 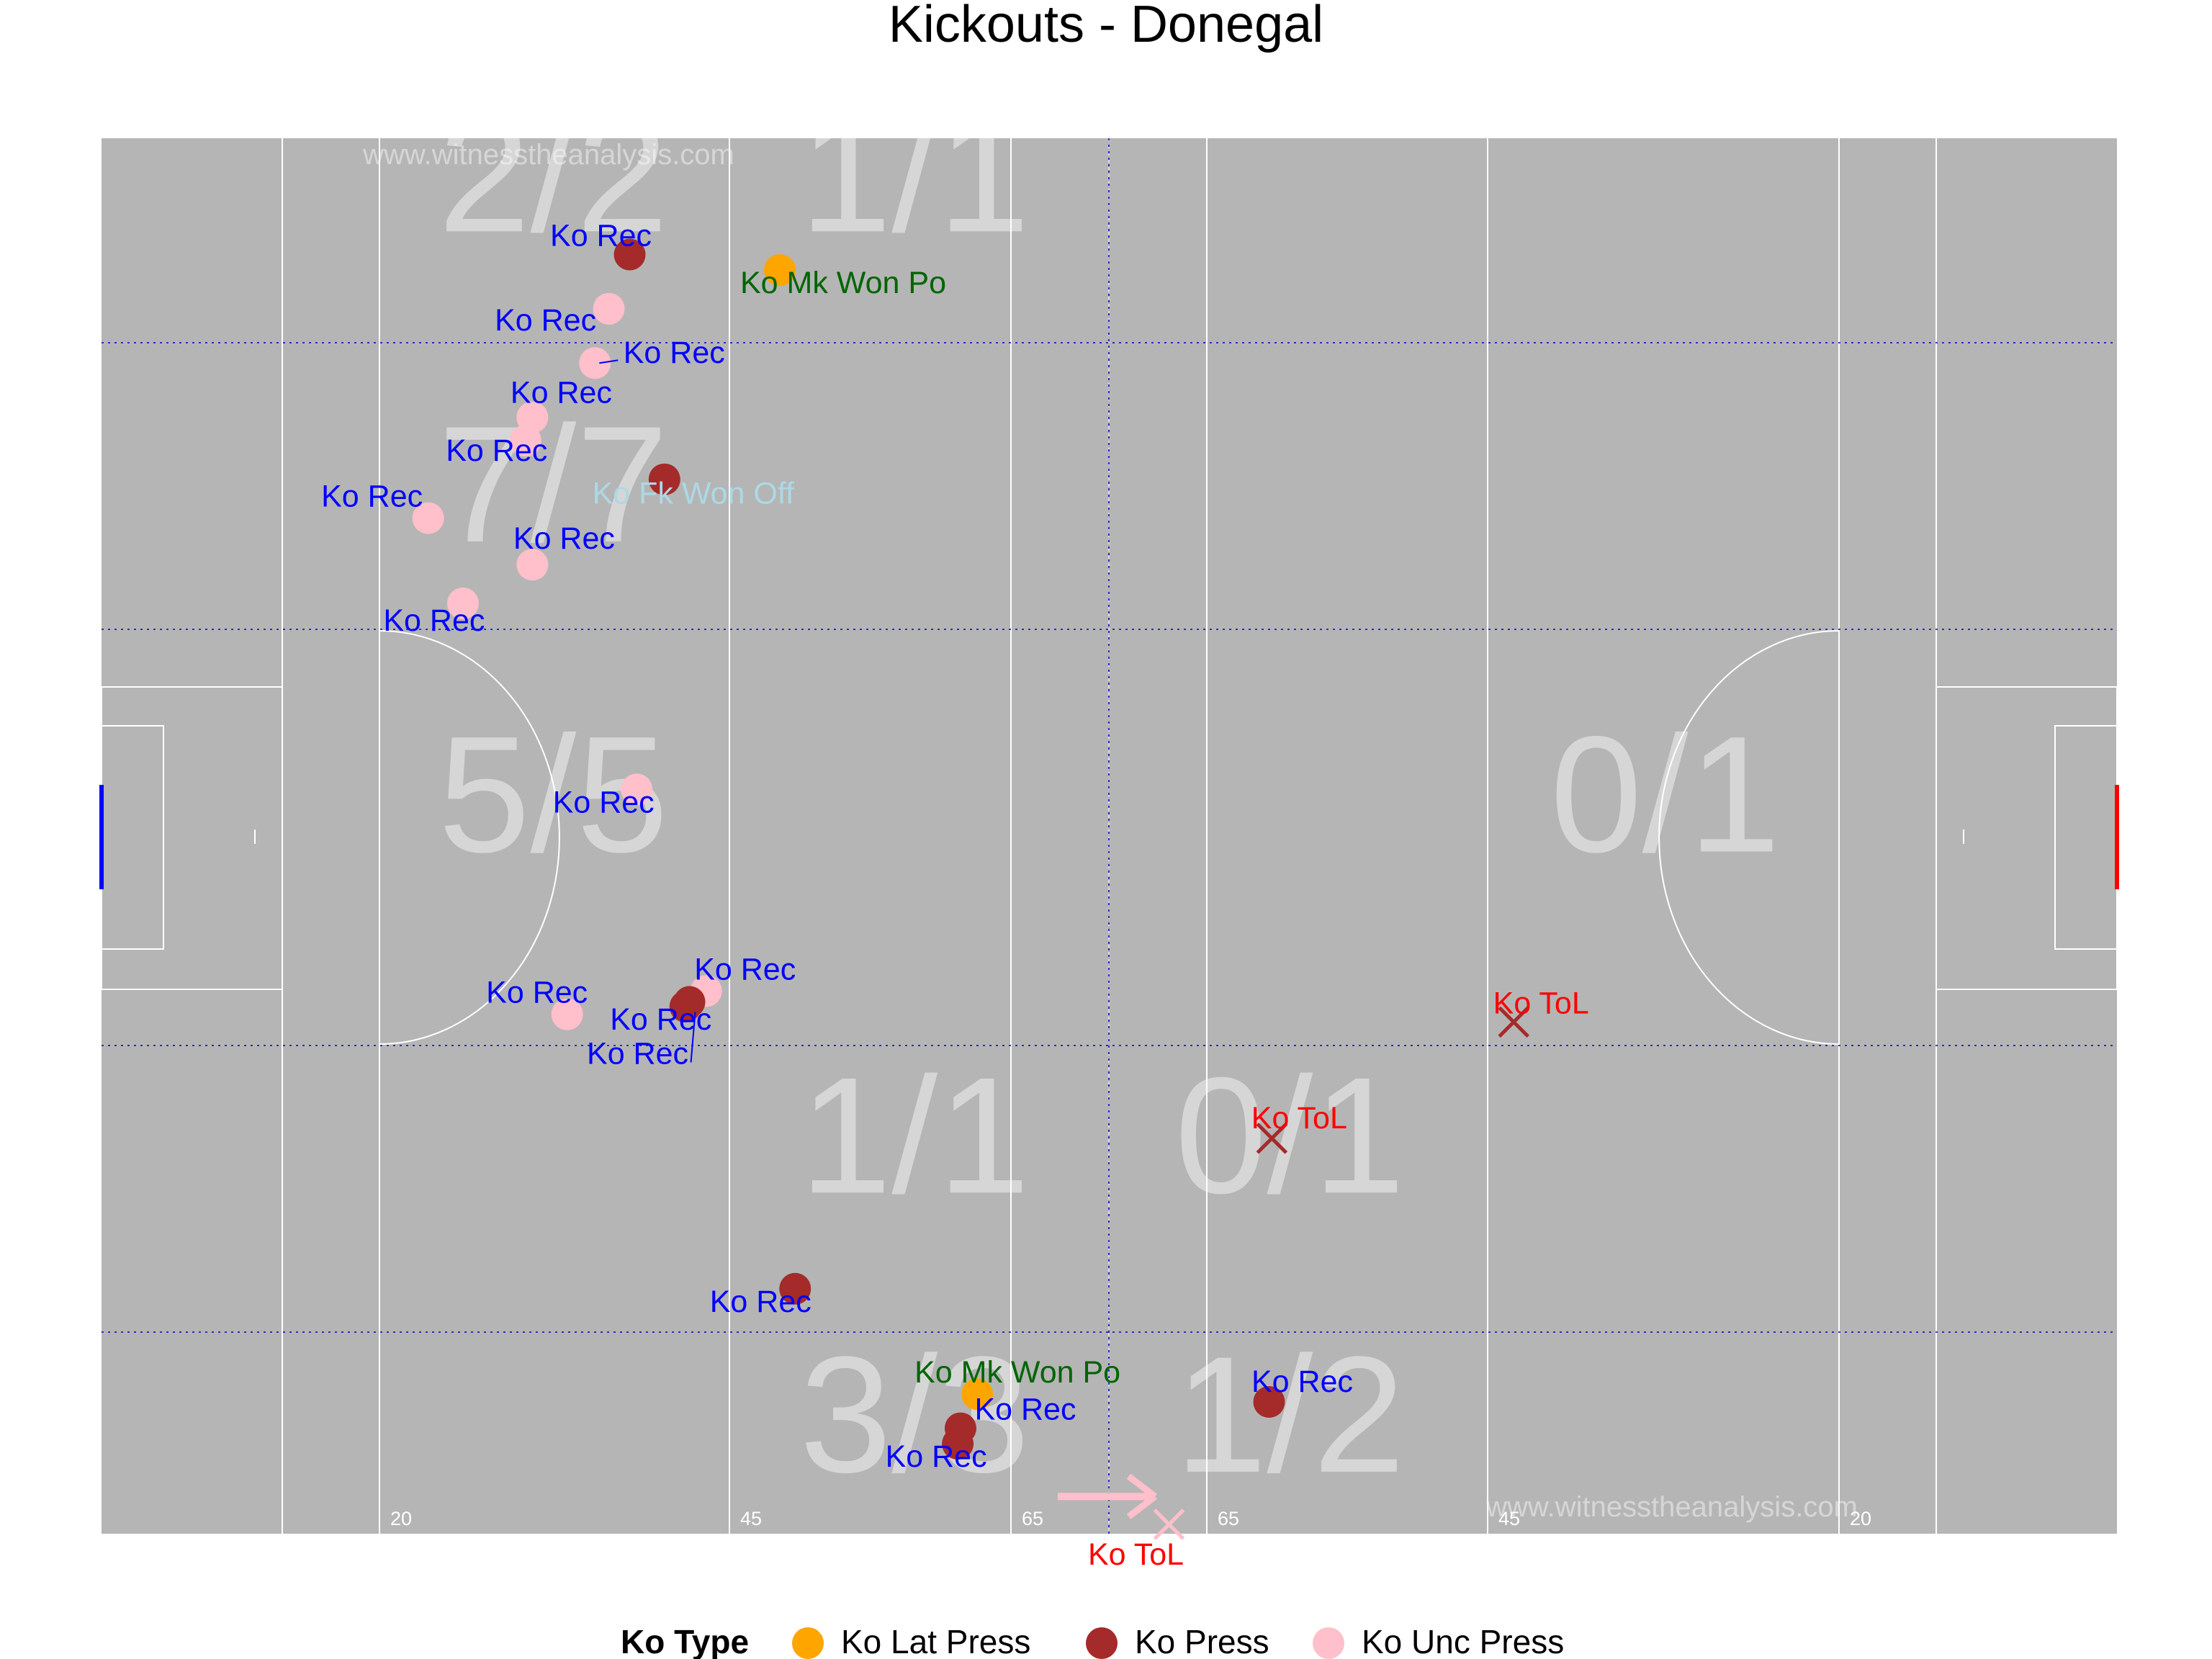 I want to click on zone-ratio: 7/7, so click(x=553, y=485).